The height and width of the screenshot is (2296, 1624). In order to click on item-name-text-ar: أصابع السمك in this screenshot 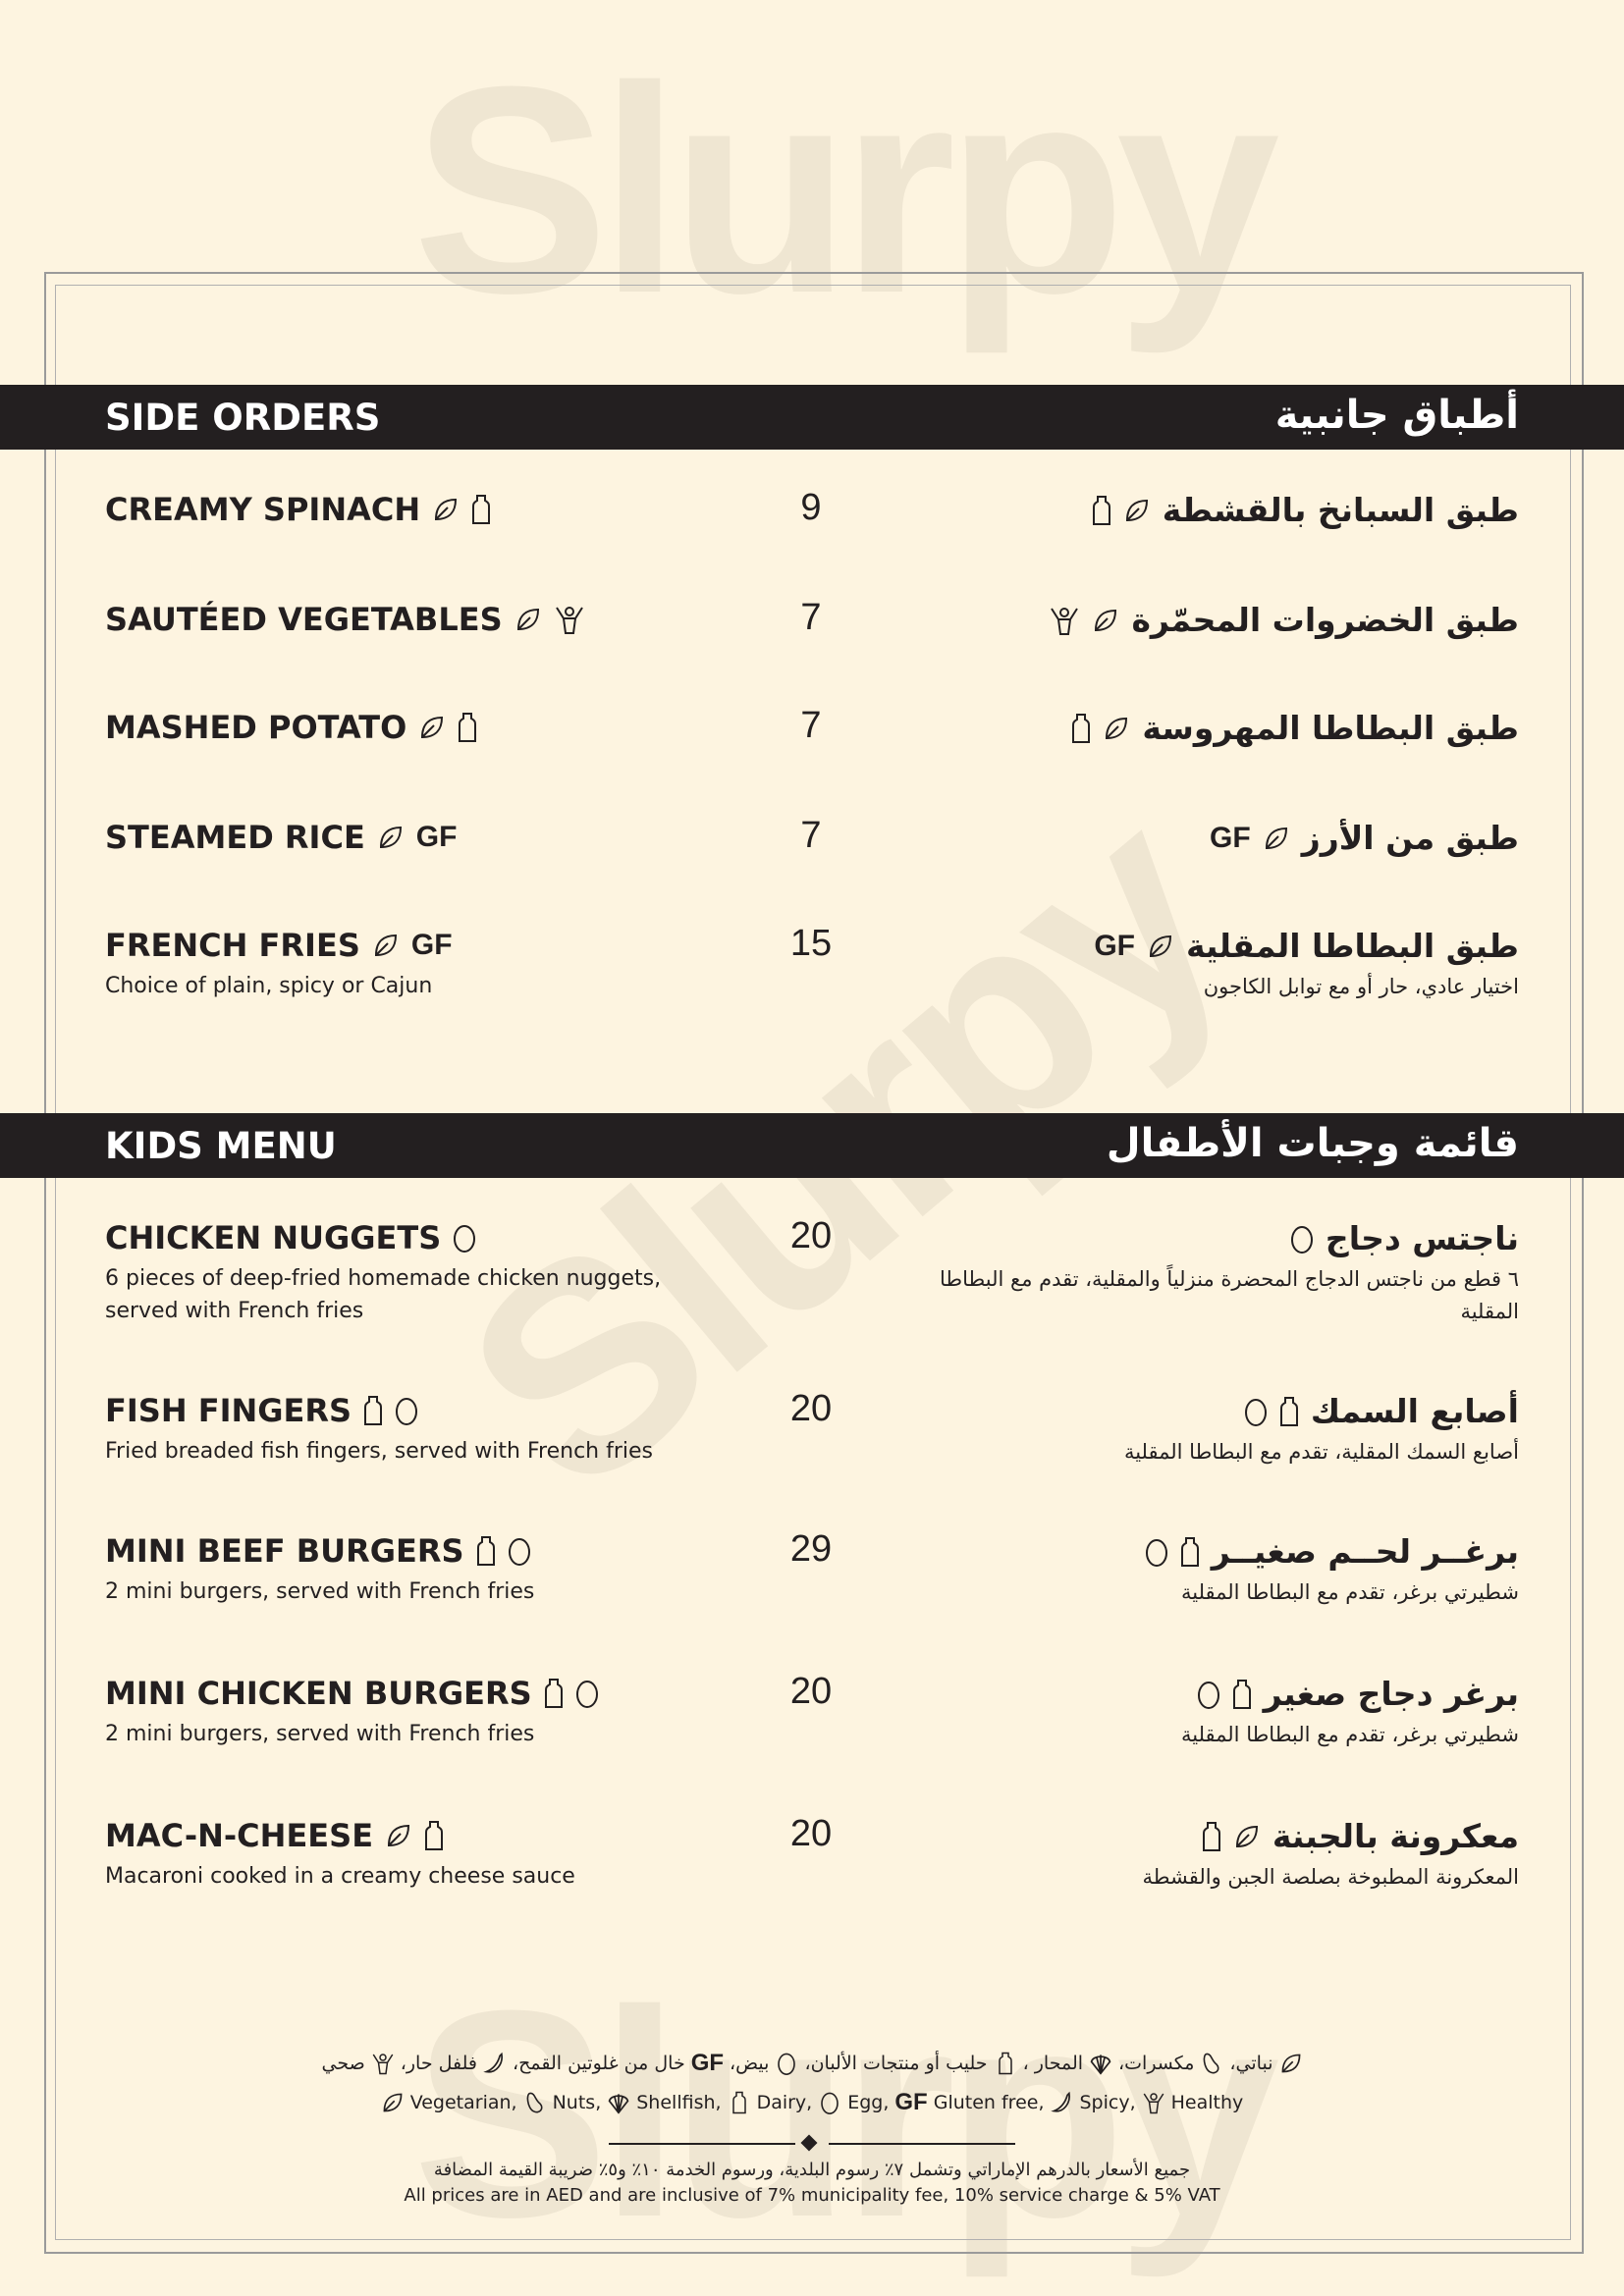, I will do `click(1414, 1411)`.